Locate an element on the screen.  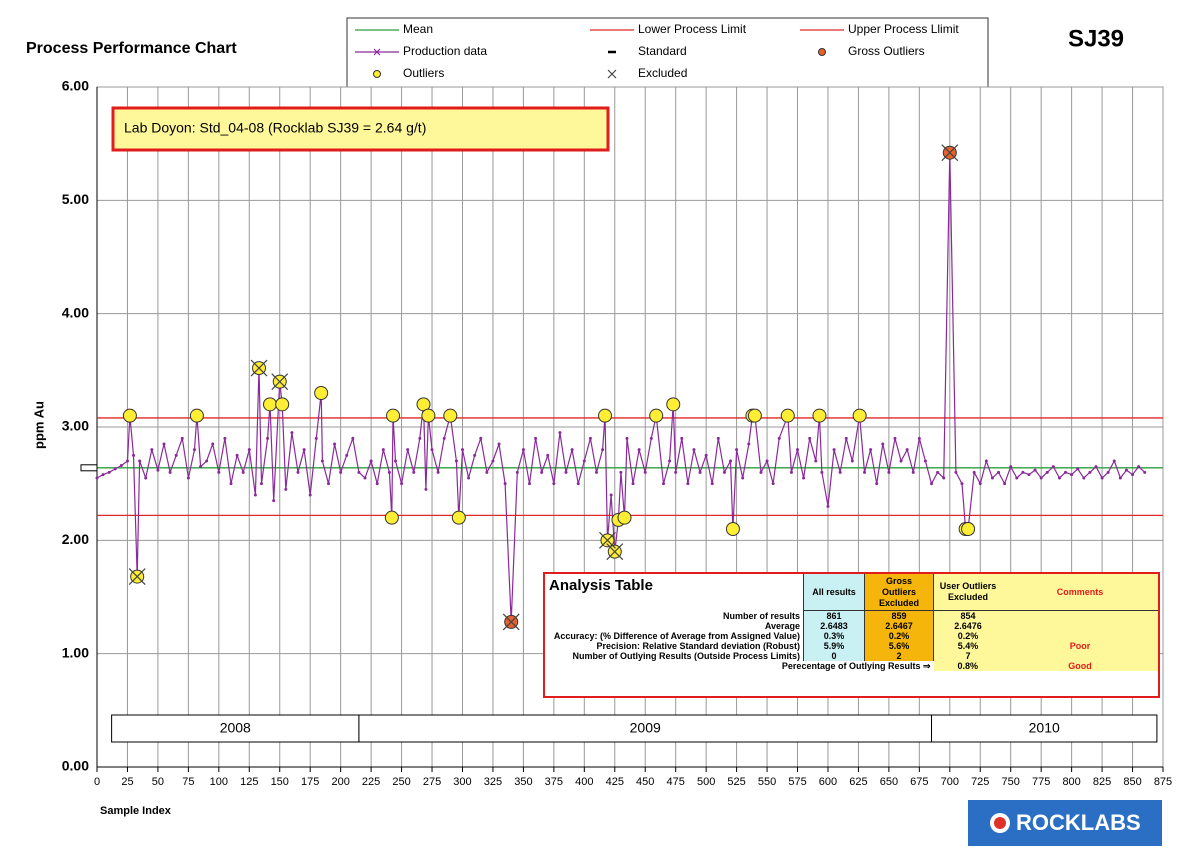
period-box is located at coordinates (235, 728).